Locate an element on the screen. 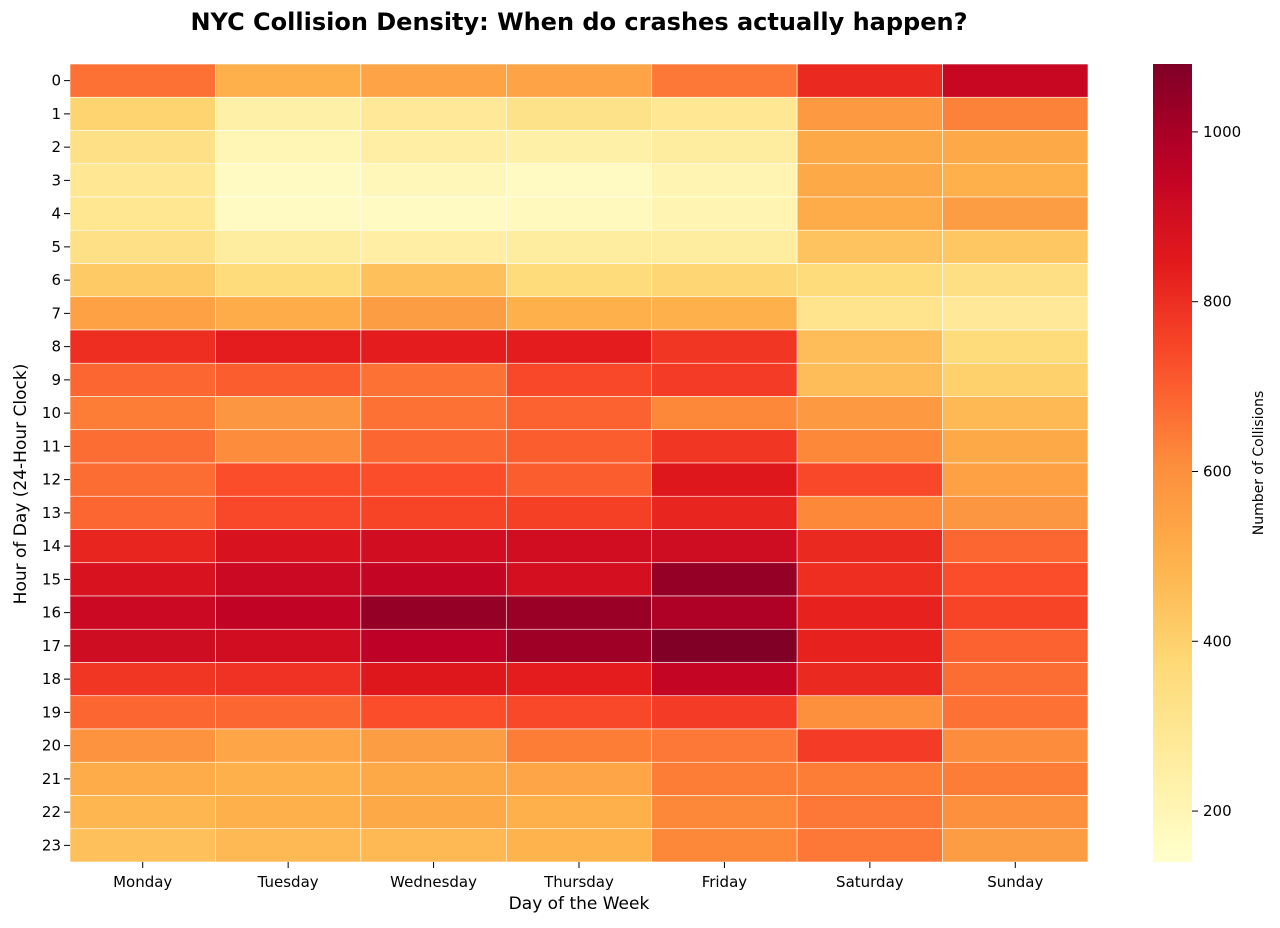 Image resolution: width=1280 pixels, height=928 pixels. y-tick-label: 13 is located at coordinates (51, 513).